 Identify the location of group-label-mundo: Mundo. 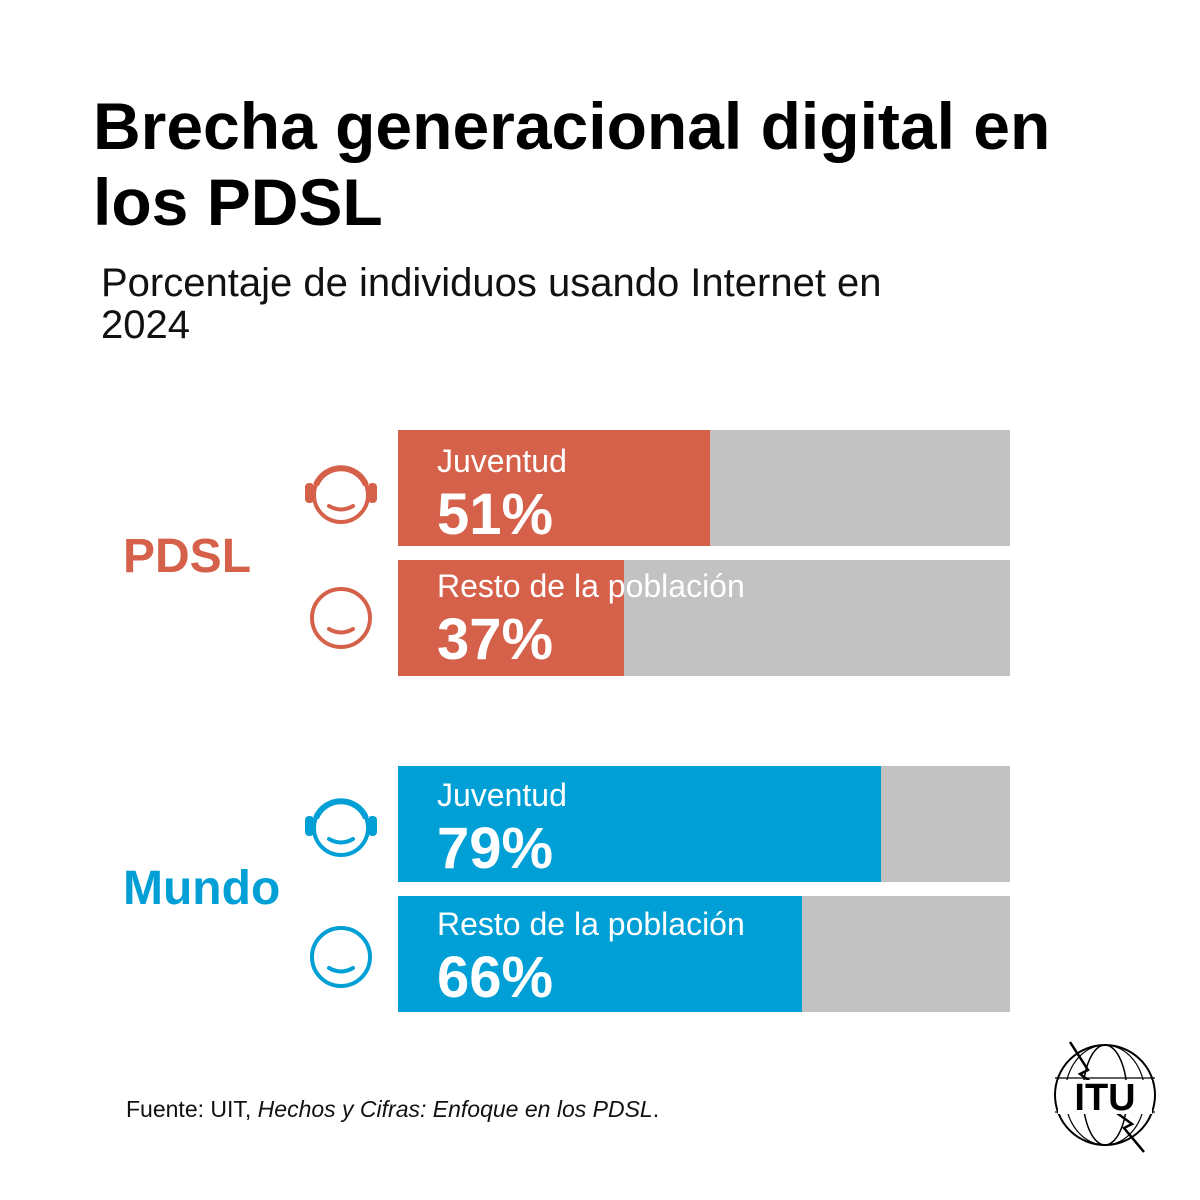
(202, 888).